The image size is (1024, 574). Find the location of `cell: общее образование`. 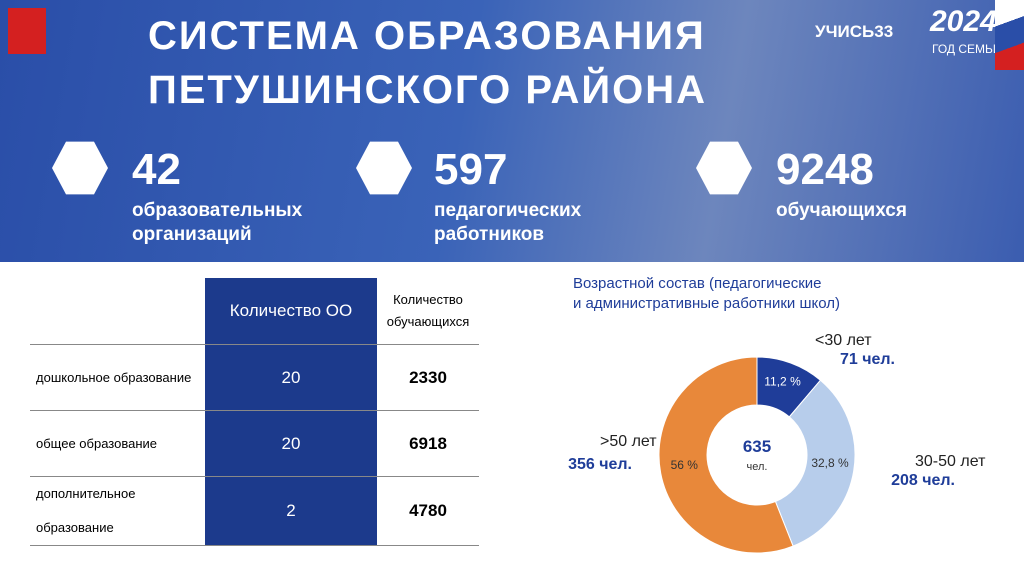

cell: общее образование is located at coordinates (117, 443).